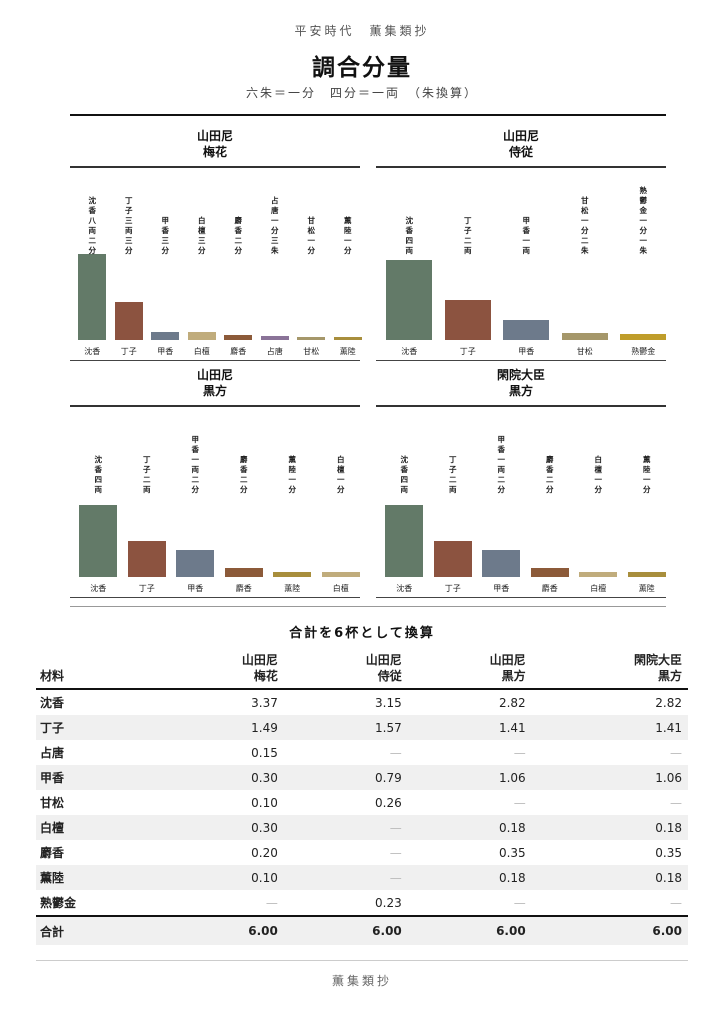 The height and width of the screenshot is (1024, 724). What do you see at coordinates (346, 668) in the screenshot?
I see `column-header: 山田尼侍従` at bounding box center [346, 668].